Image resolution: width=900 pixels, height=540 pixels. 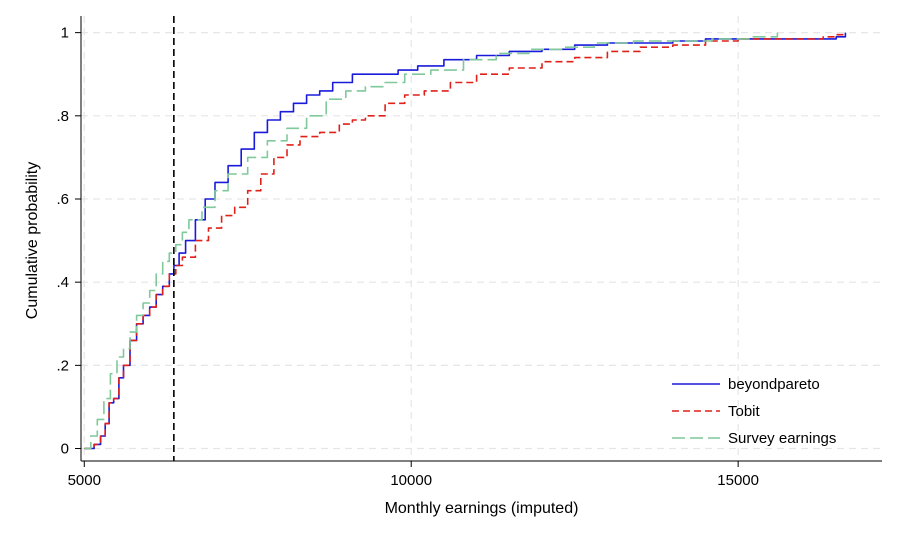 I want to click on y-ticks: 0 .2 .4 .6 .8 1, so click(x=68, y=241).